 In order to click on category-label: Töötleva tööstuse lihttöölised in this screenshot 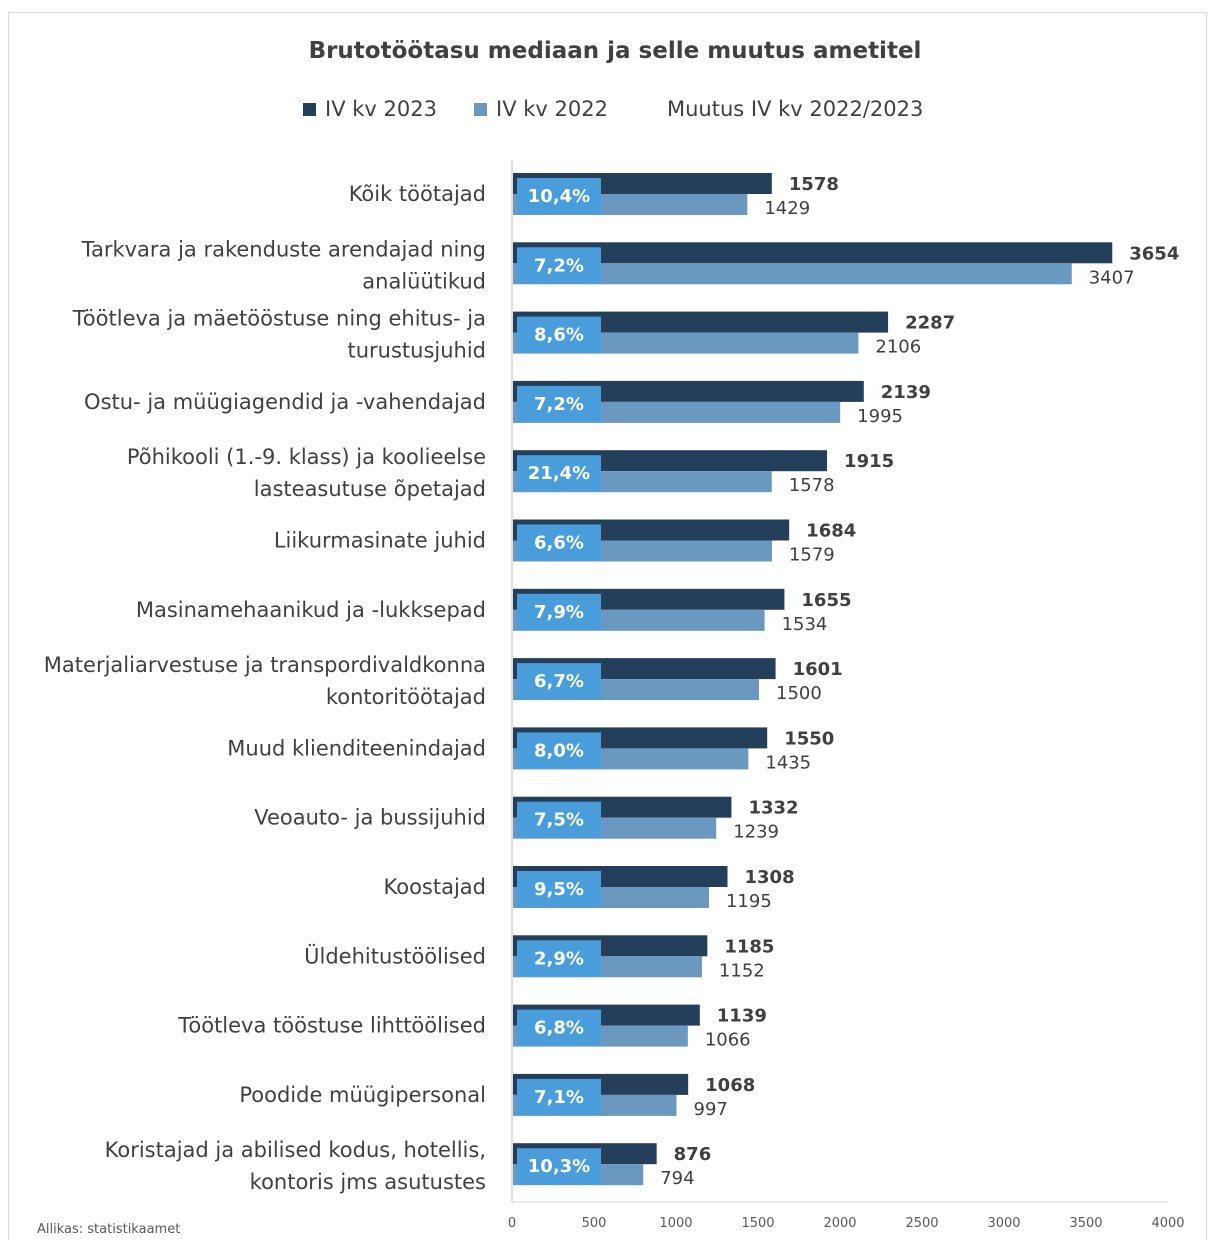, I will do `click(331, 1026)`.